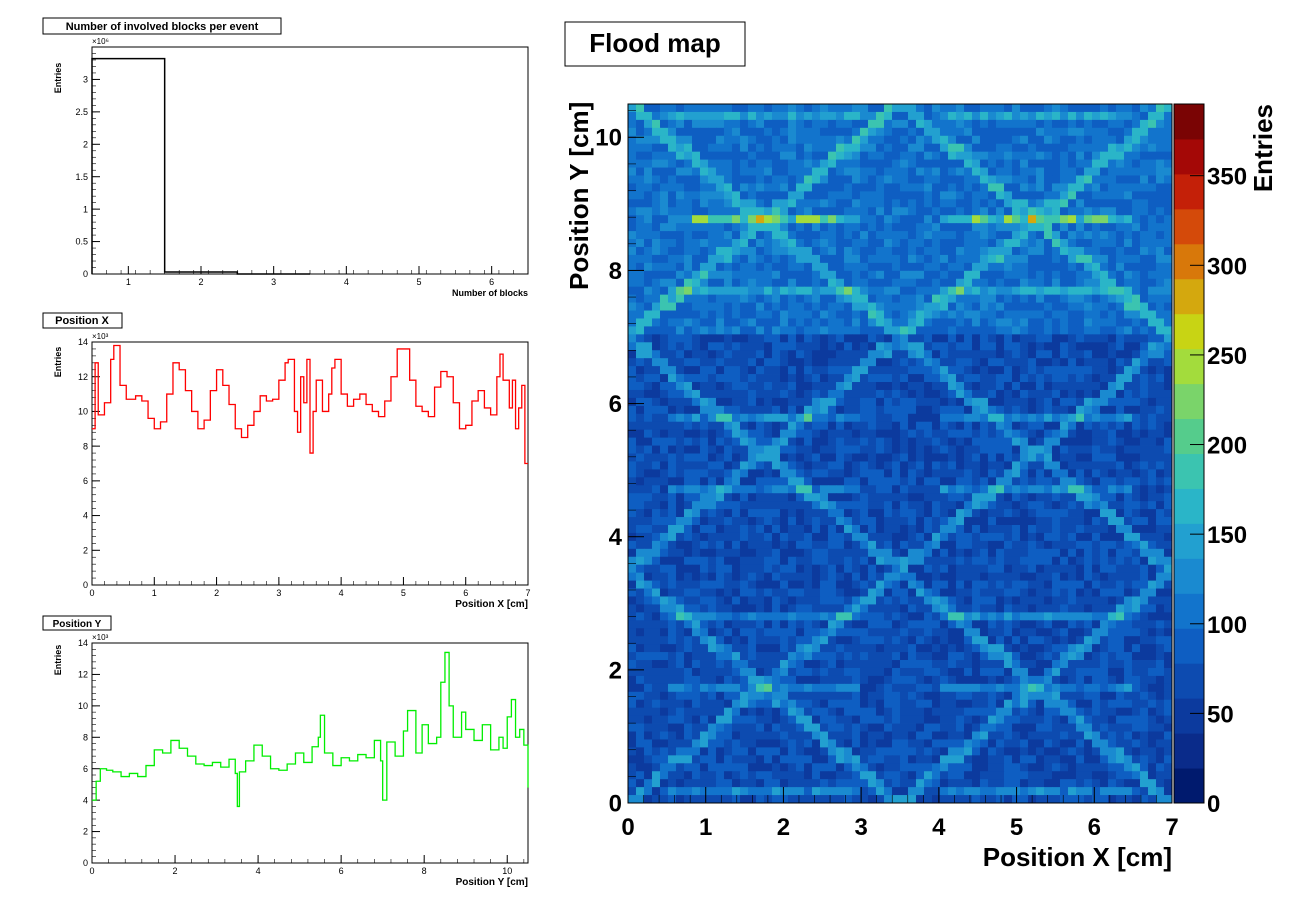  I want to click on blocks-histogram-title: Number of involved blocks per event, so click(162, 27).